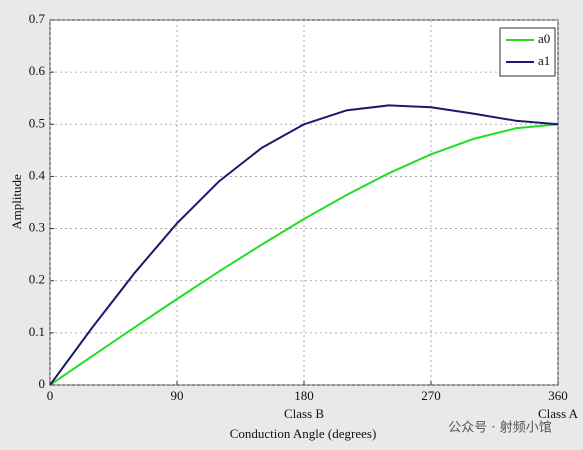 The image size is (583, 450). What do you see at coordinates (431, 395) in the screenshot?
I see `x-tick-label: 270` at bounding box center [431, 395].